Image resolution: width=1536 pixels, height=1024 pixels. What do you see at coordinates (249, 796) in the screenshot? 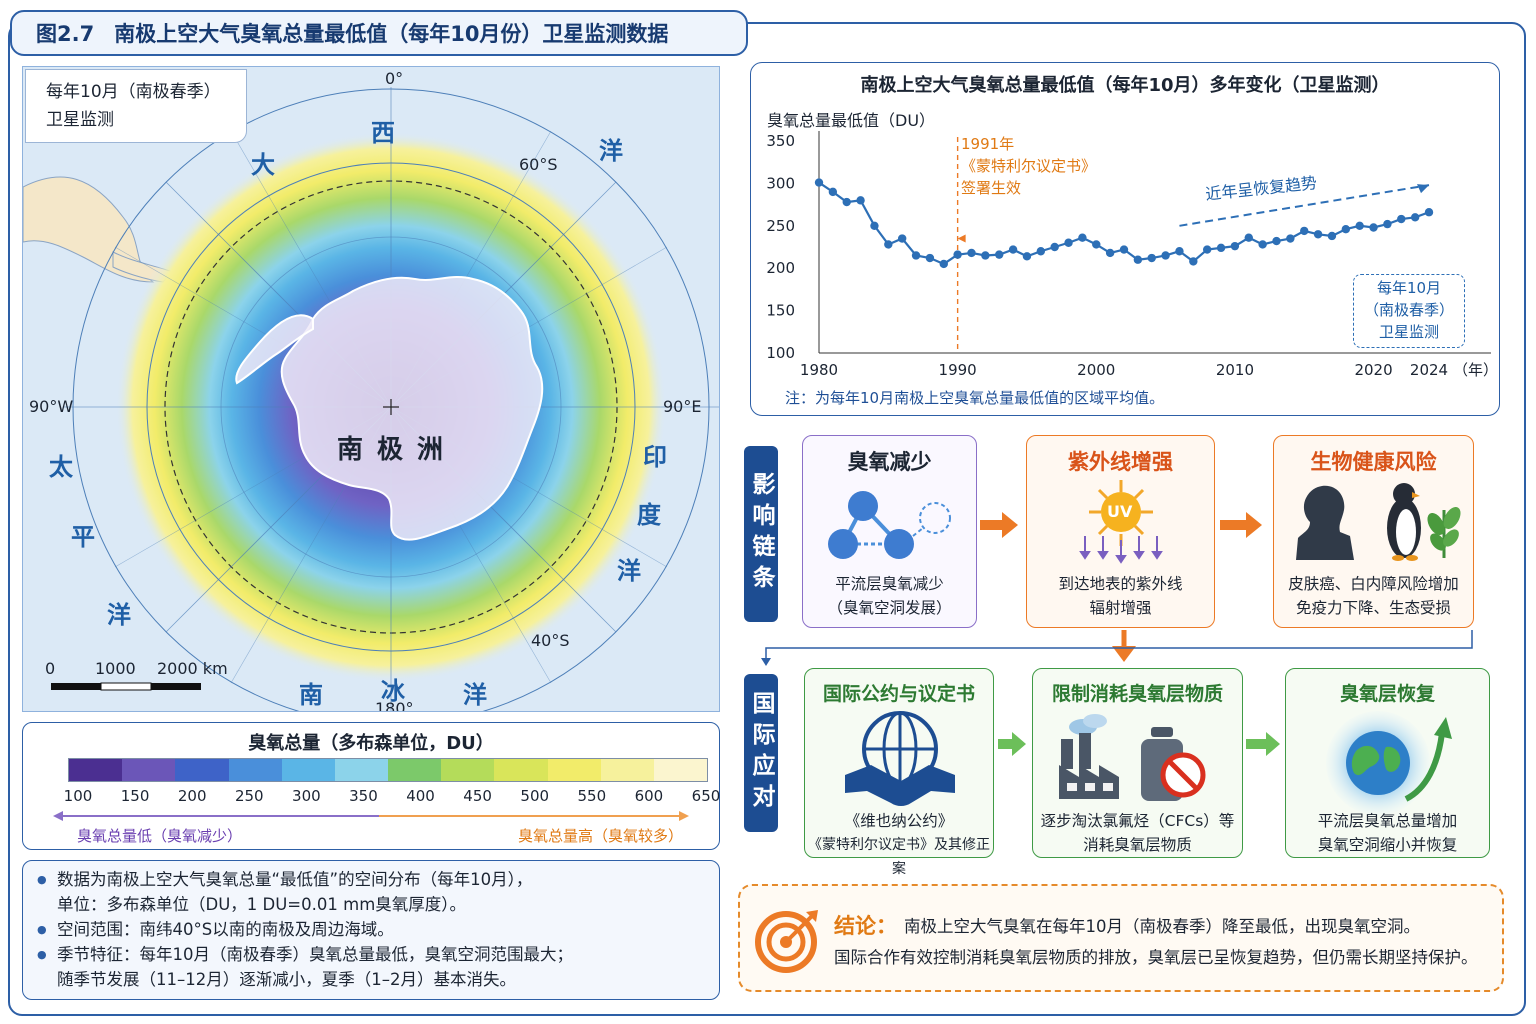
I see `legend-tick-label: 250` at bounding box center [249, 796].